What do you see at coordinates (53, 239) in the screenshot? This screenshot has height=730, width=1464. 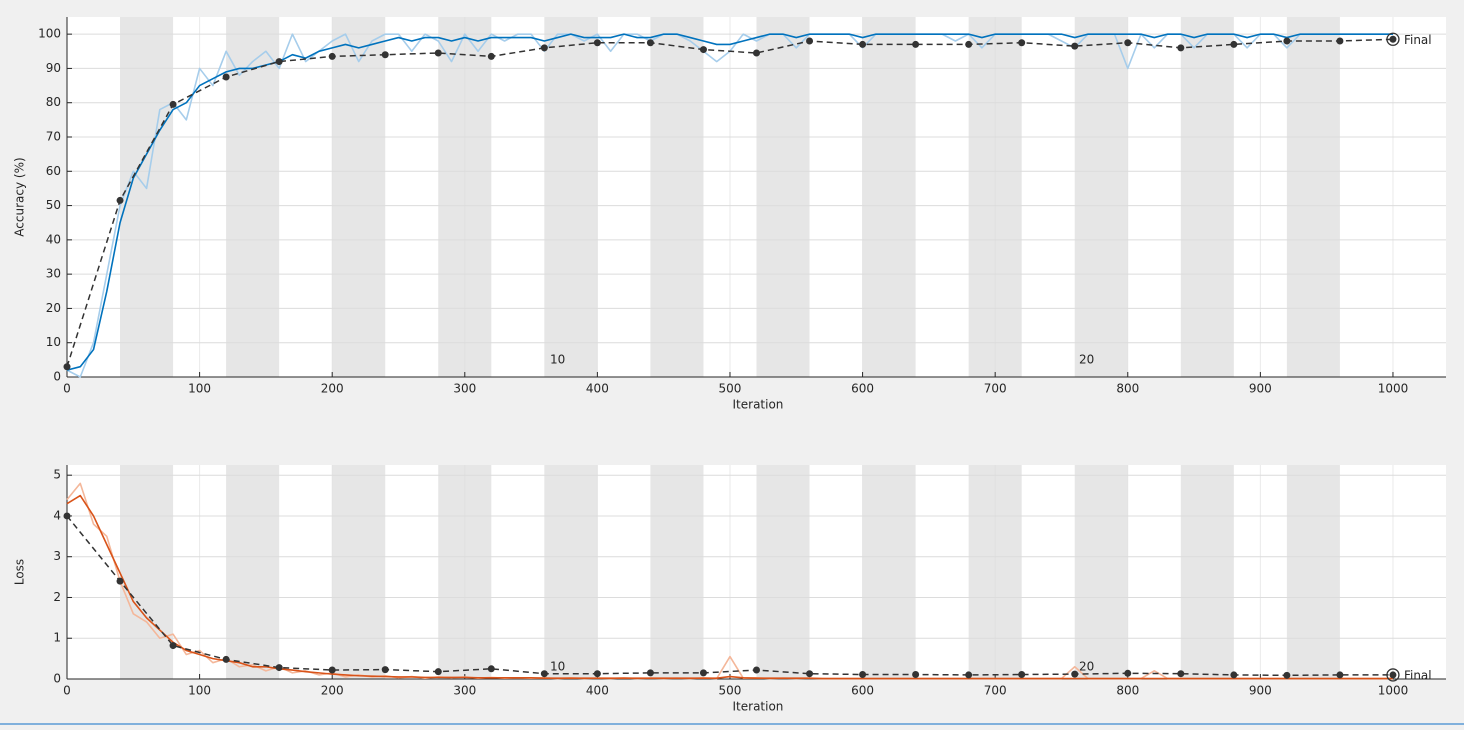 I see `y-tick-label: 40` at bounding box center [53, 239].